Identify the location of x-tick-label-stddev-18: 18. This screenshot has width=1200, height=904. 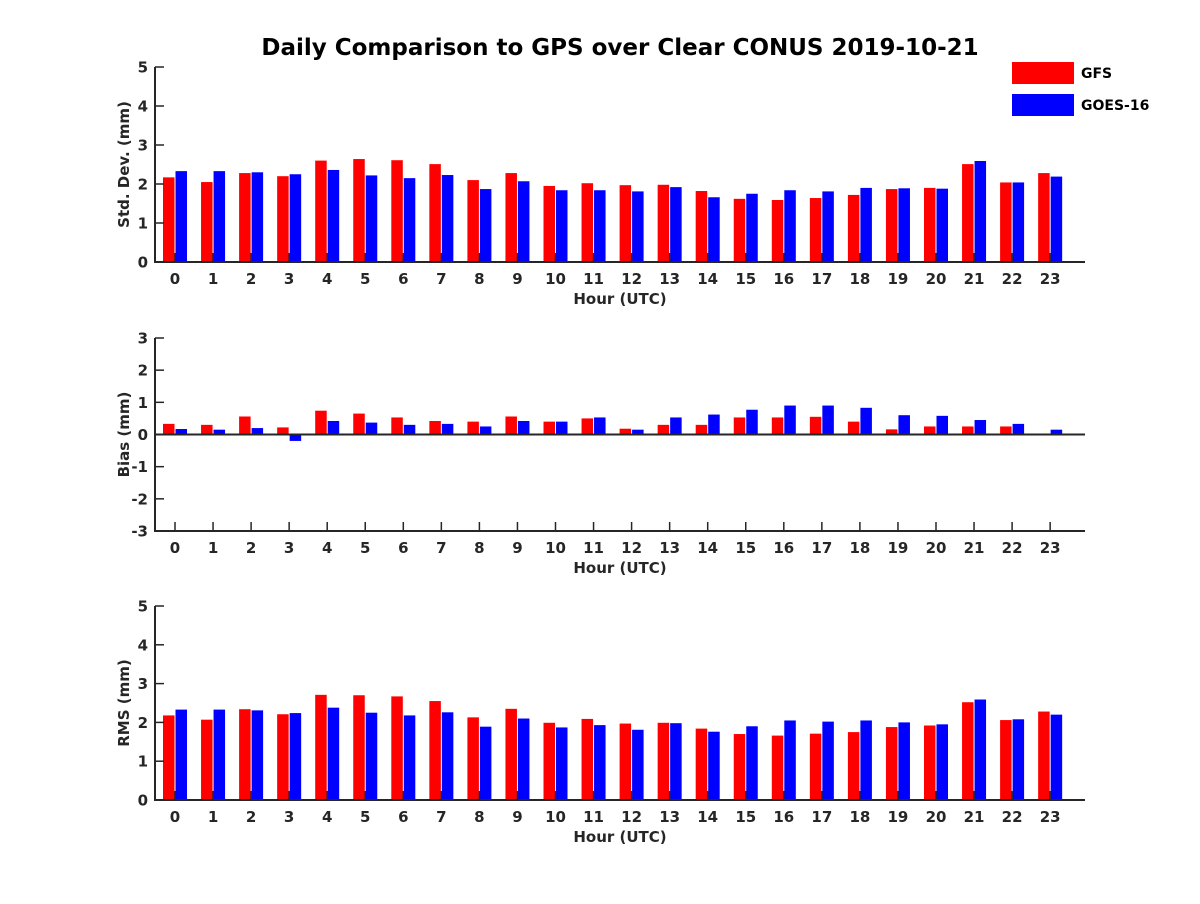
(859, 279).